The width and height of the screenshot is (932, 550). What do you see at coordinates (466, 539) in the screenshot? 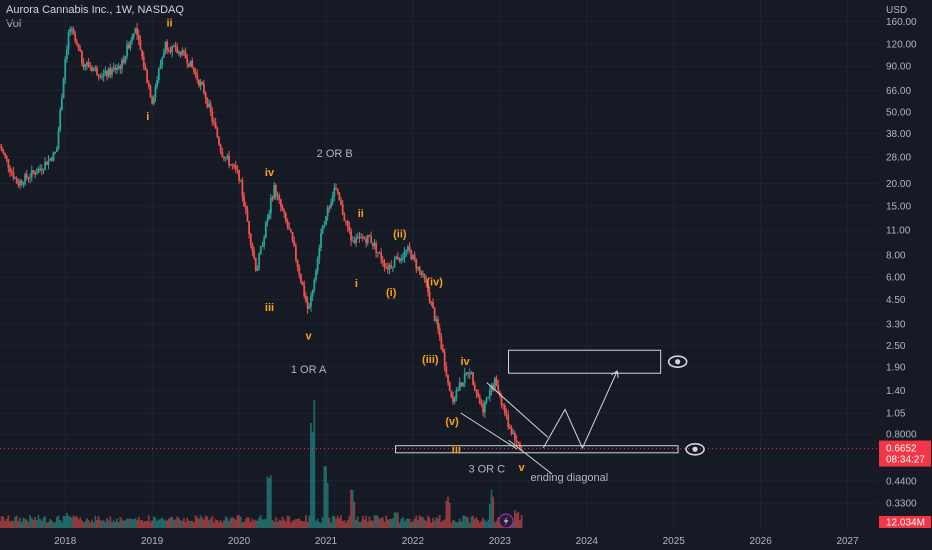
I see `time-axis` at bounding box center [466, 539].